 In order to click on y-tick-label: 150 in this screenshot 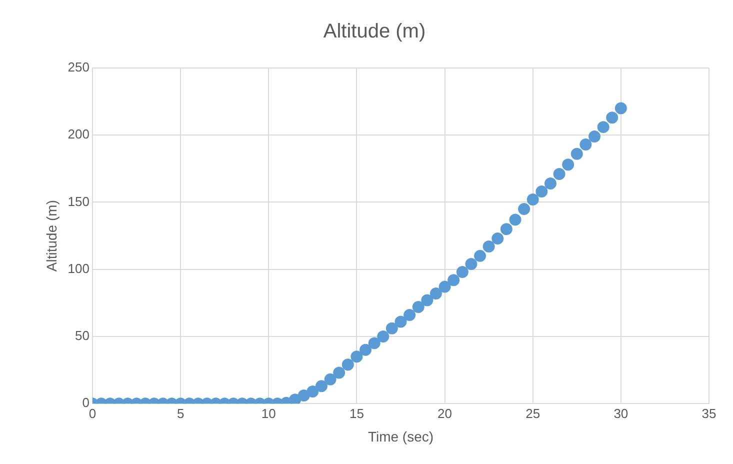, I will do `click(79, 201)`.